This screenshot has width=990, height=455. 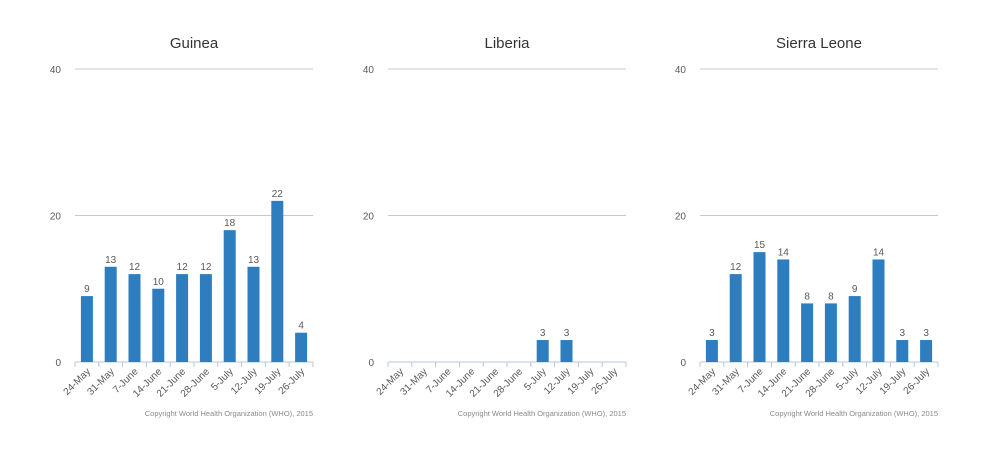 What do you see at coordinates (278, 194) in the screenshot?
I see `data-label: 22` at bounding box center [278, 194].